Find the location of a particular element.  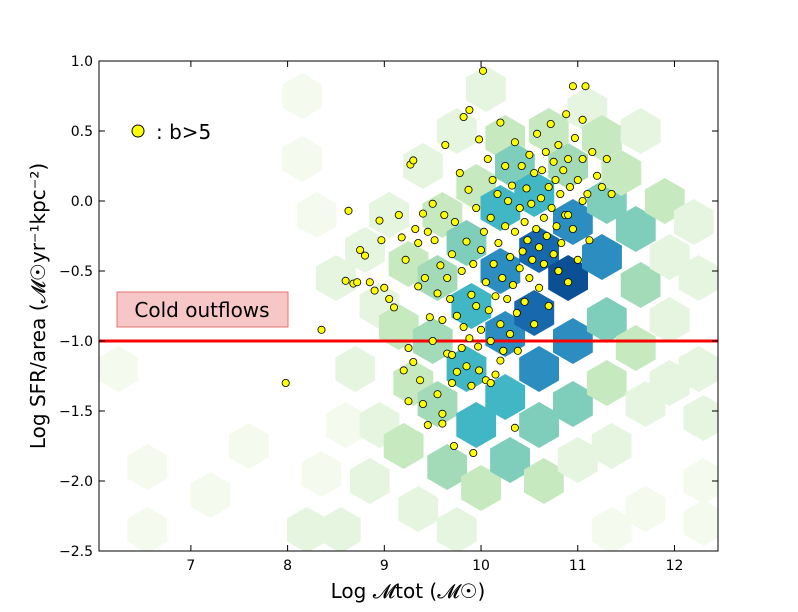

y-tick-label: −2.5 is located at coordinates (76, 552).